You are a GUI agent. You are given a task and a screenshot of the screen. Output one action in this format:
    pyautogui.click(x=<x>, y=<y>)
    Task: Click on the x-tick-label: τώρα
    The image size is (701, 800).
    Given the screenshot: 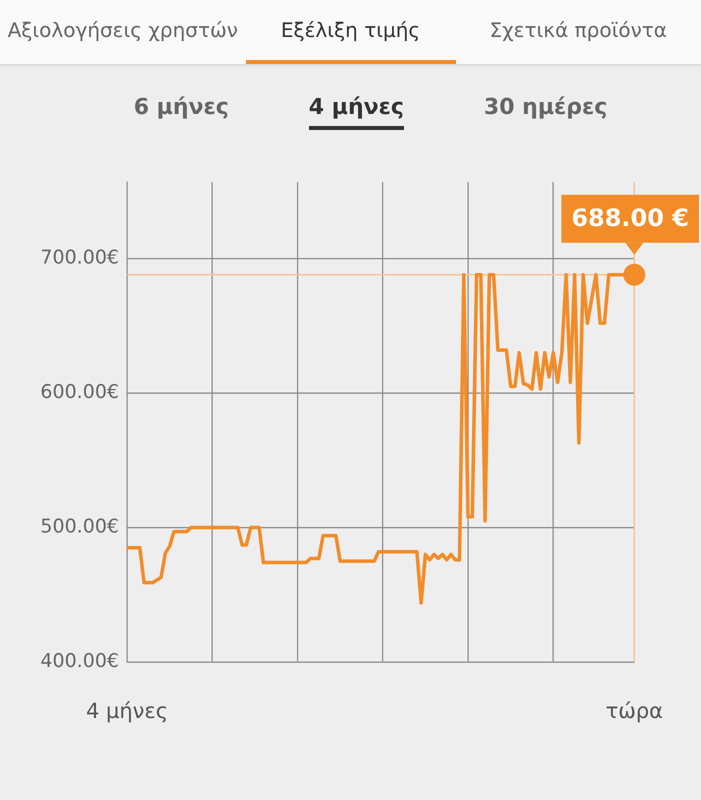 What is the action you would take?
    pyautogui.click(x=634, y=711)
    